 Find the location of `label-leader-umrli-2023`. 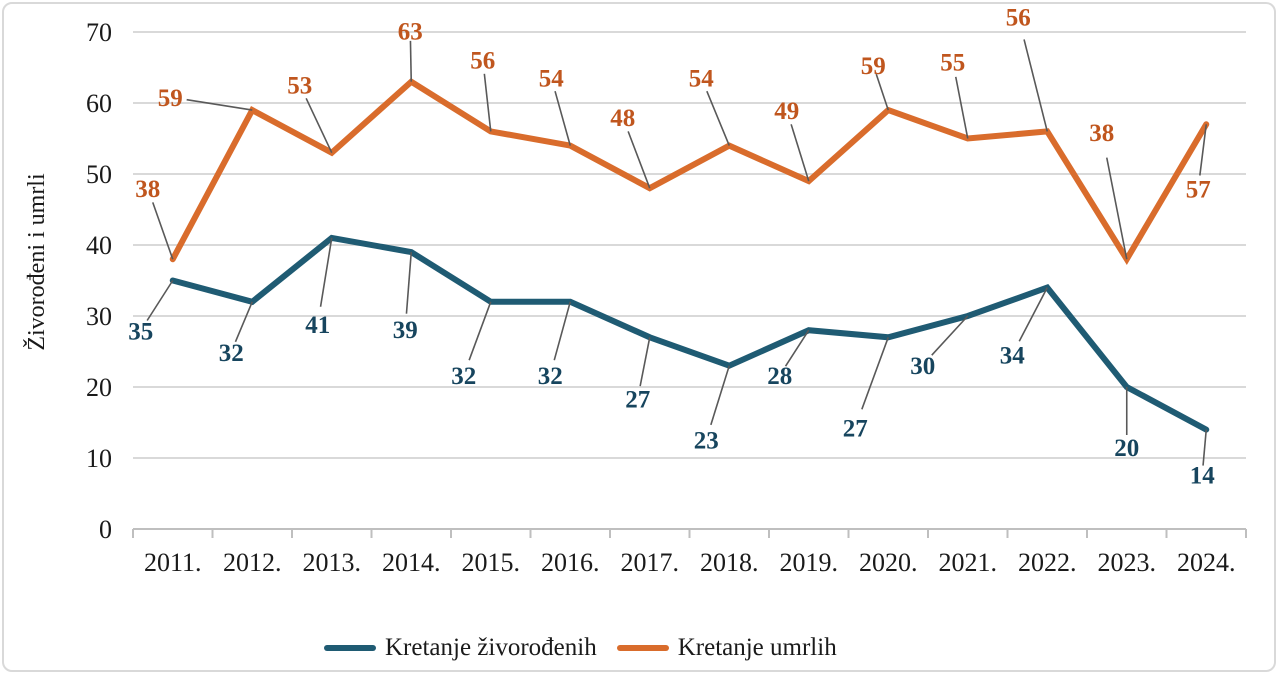

label-leader-umrli-2023 is located at coordinates (1116, 208).